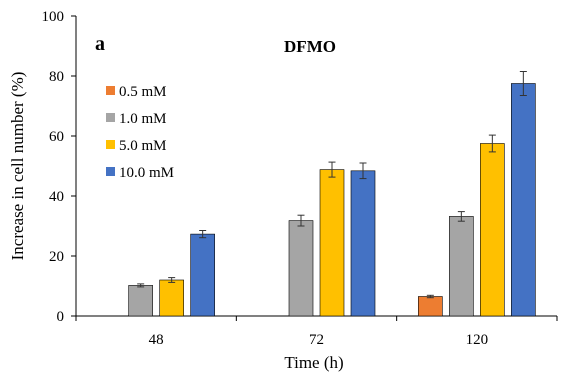  Describe the element at coordinates (310, 46) in the screenshot. I see `chart-title: DFMO` at that location.